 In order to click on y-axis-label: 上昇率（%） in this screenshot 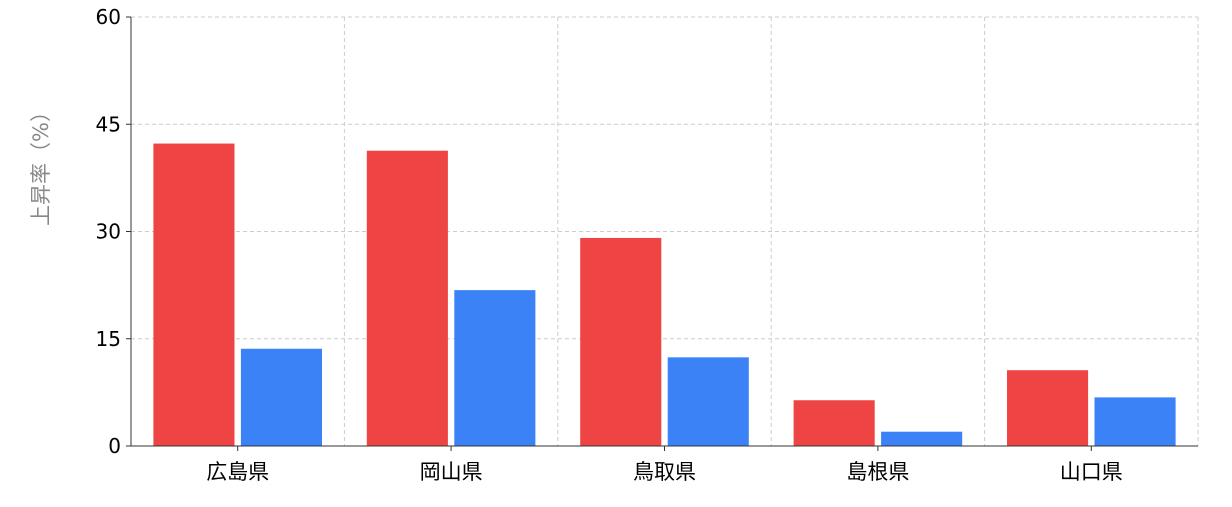, I will do `click(41, 163)`.